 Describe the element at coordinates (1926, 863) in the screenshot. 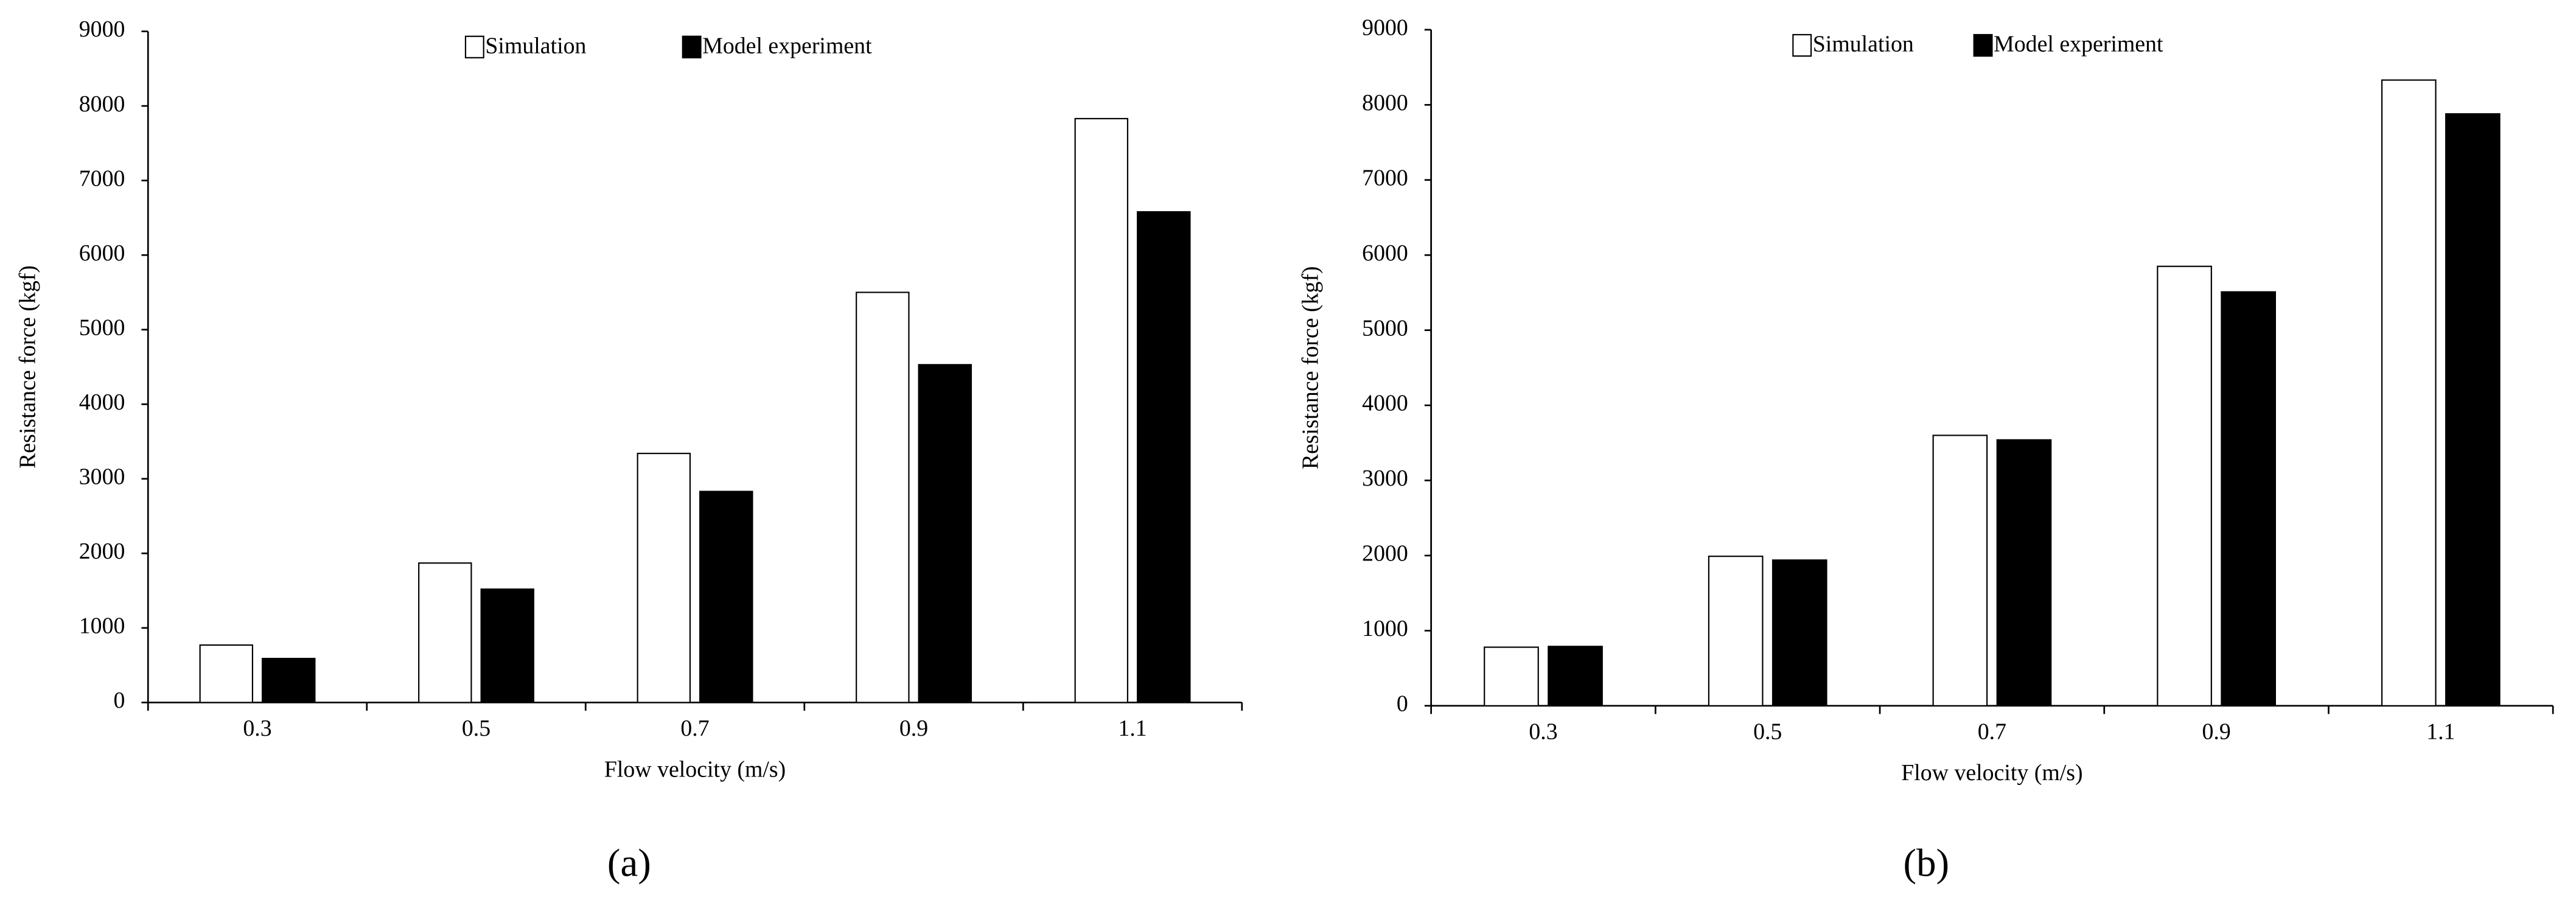

I see `panel-label: (b)` at that location.